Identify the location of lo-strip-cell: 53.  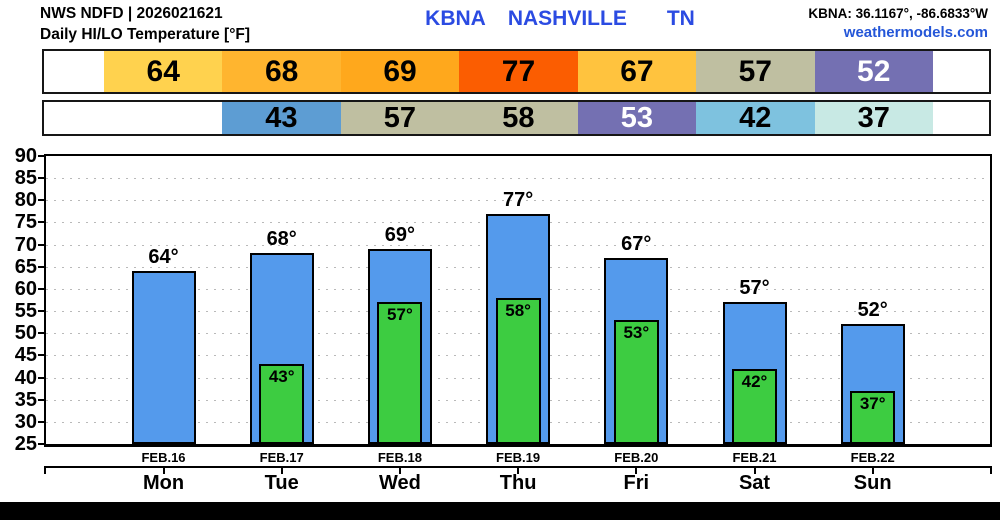
(637, 118).